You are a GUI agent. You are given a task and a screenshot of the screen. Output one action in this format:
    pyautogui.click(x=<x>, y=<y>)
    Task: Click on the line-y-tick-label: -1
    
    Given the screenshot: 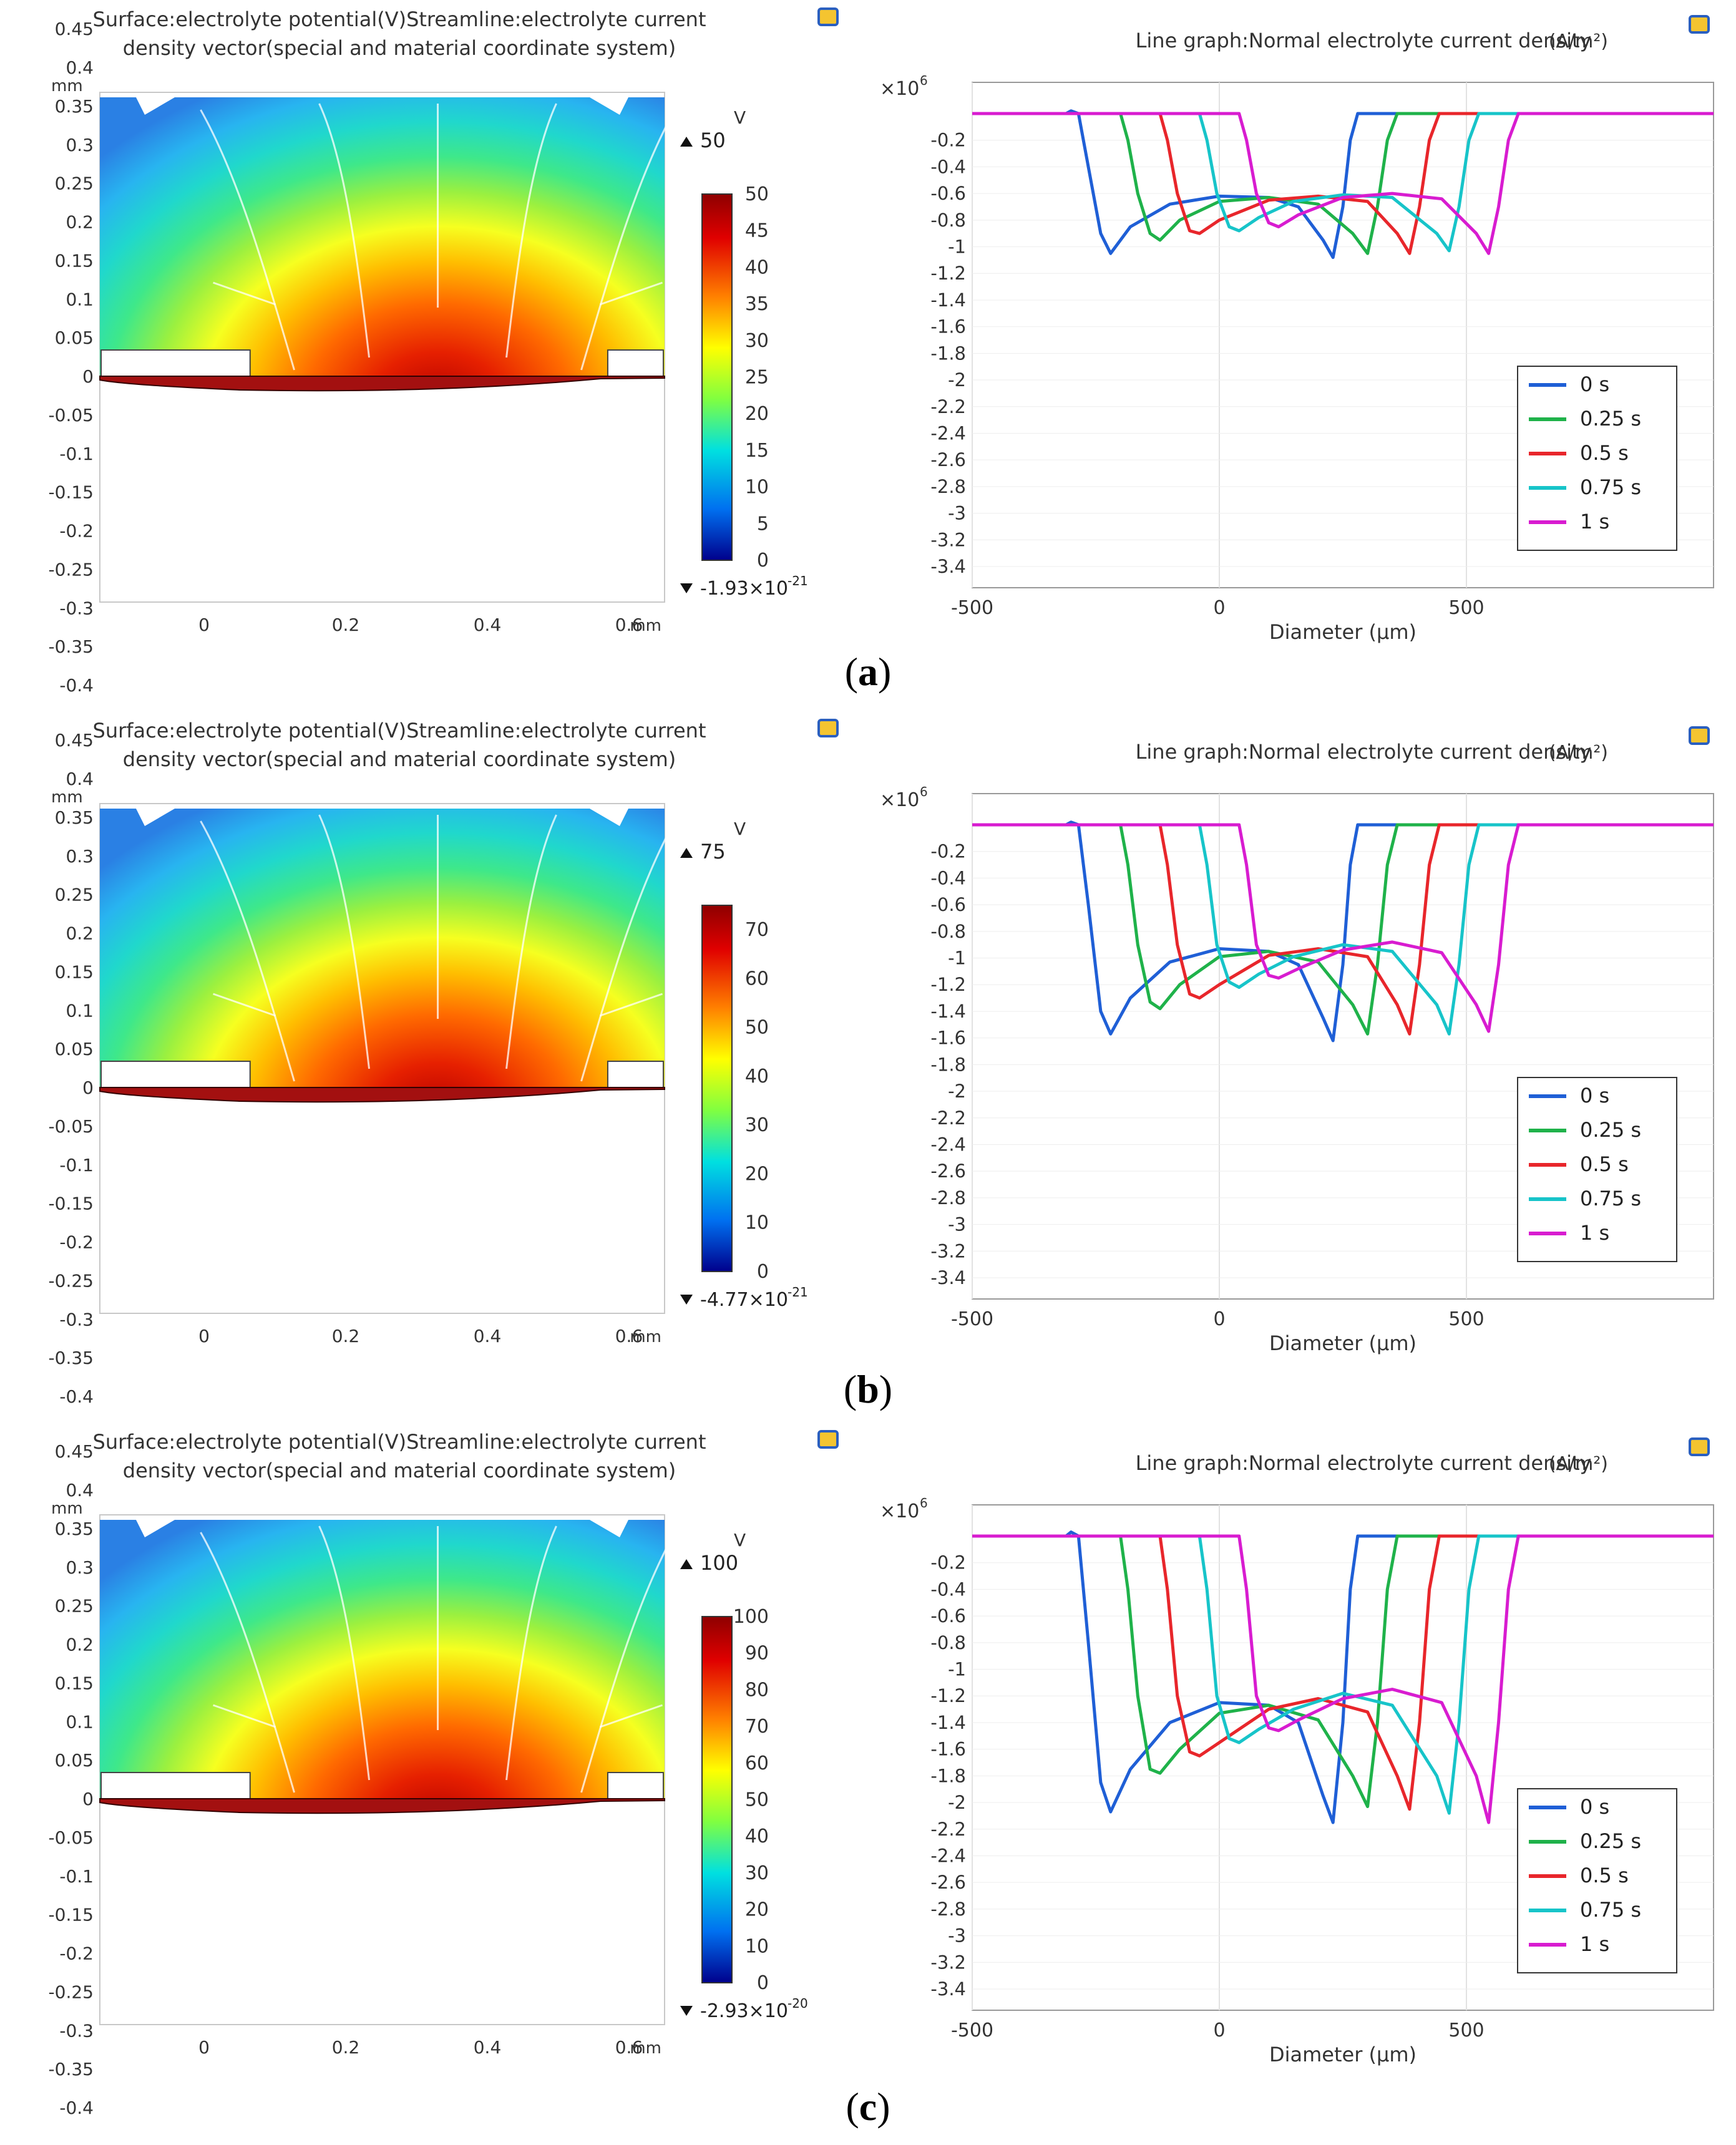 What is the action you would take?
    pyautogui.click(x=957, y=959)
    